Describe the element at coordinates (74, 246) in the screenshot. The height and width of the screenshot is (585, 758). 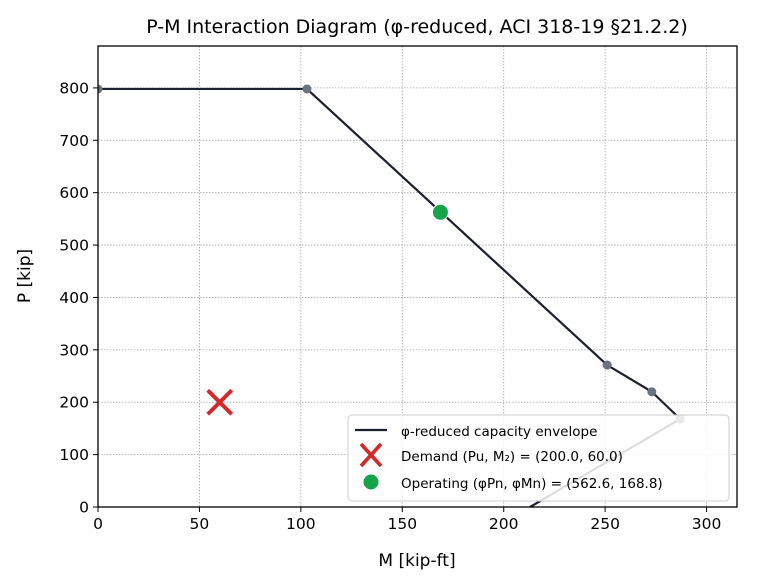
I see `y-tick-label: 500` at that location.